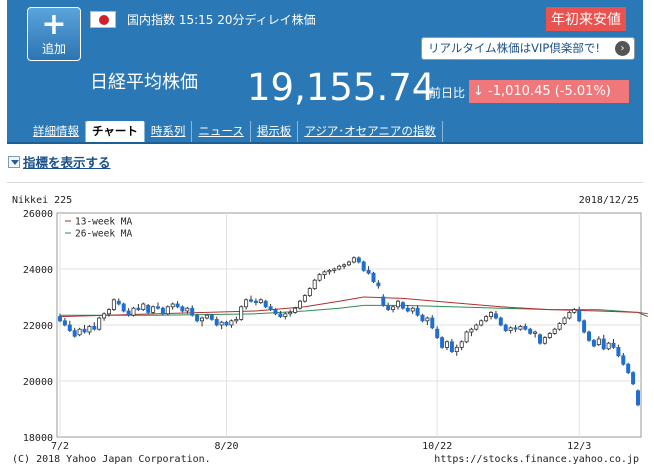 This screenshot has width=654, height=475. What do you see at coordinates (226, 446) in the screenshot?
I see `x-tick-label: 8/20` at bounding box center [226, 446].